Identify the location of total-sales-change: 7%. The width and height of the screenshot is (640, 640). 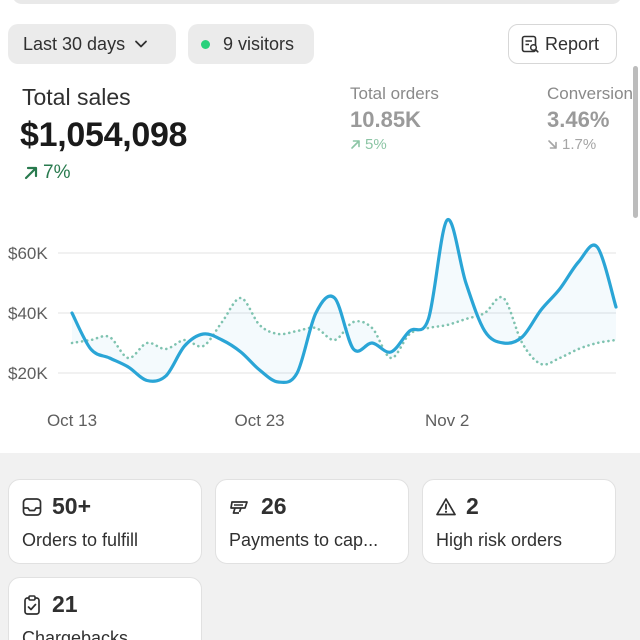
(46, 173).